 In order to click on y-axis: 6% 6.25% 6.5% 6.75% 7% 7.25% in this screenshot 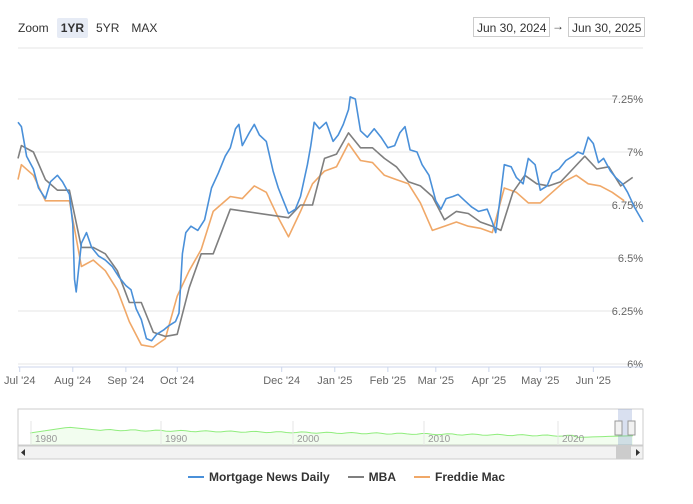, I will do `click(627, 232)`.